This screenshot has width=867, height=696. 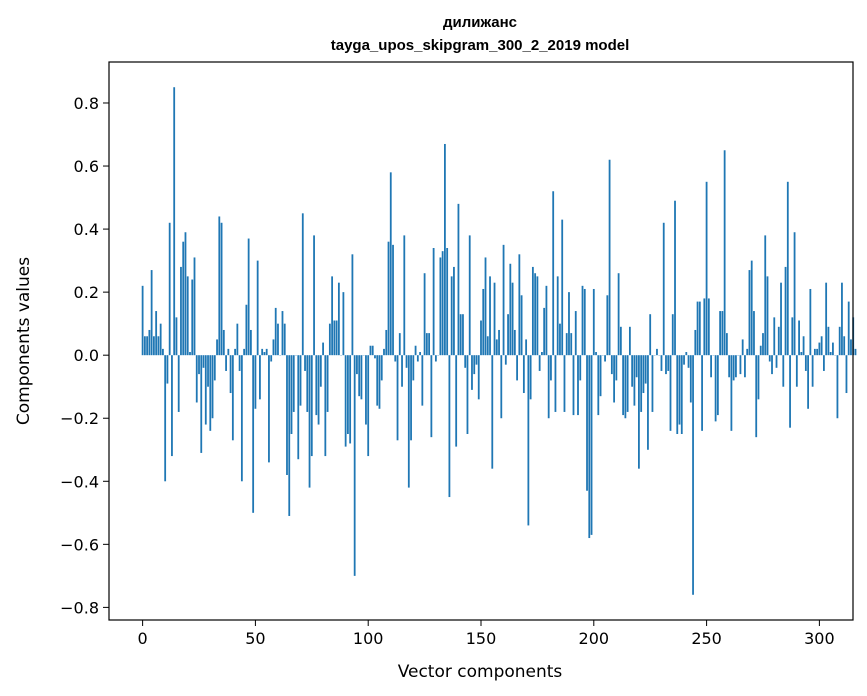 I want to click on x-tick-label: 300, so click(x=819, y=638).